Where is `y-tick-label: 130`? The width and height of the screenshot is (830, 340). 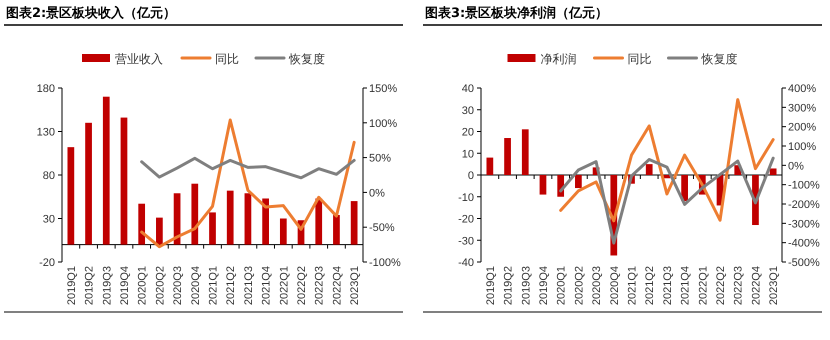 y-tick-label: 130 is located at coordinates (45, 132).